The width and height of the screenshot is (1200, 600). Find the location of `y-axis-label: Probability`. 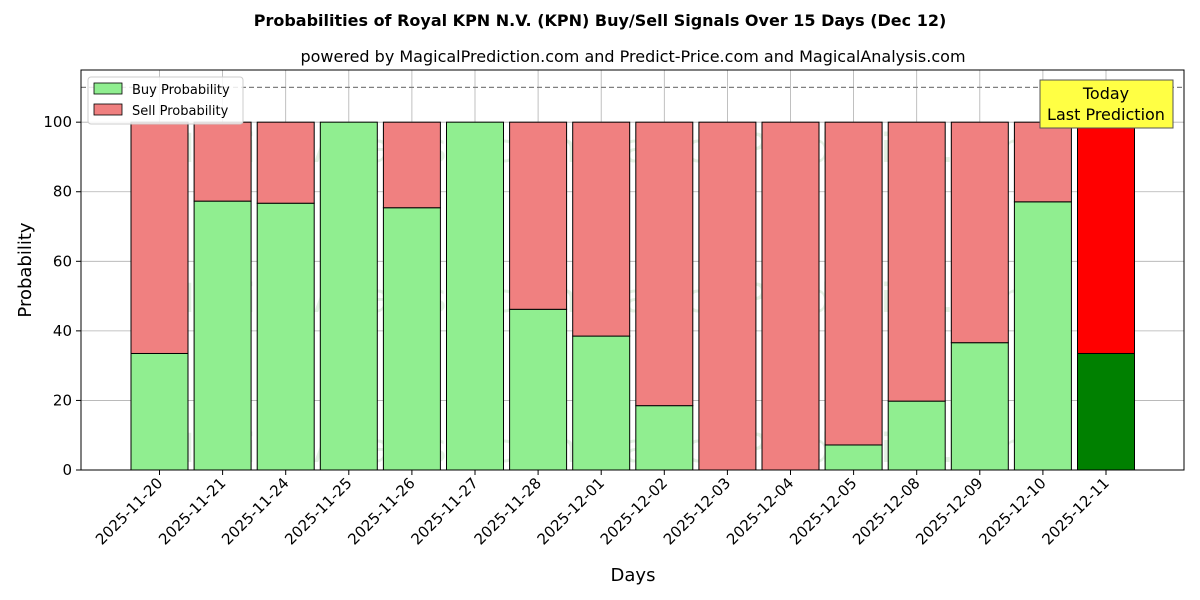

y-axis-label: Probability is located at coordinates (25, 269).